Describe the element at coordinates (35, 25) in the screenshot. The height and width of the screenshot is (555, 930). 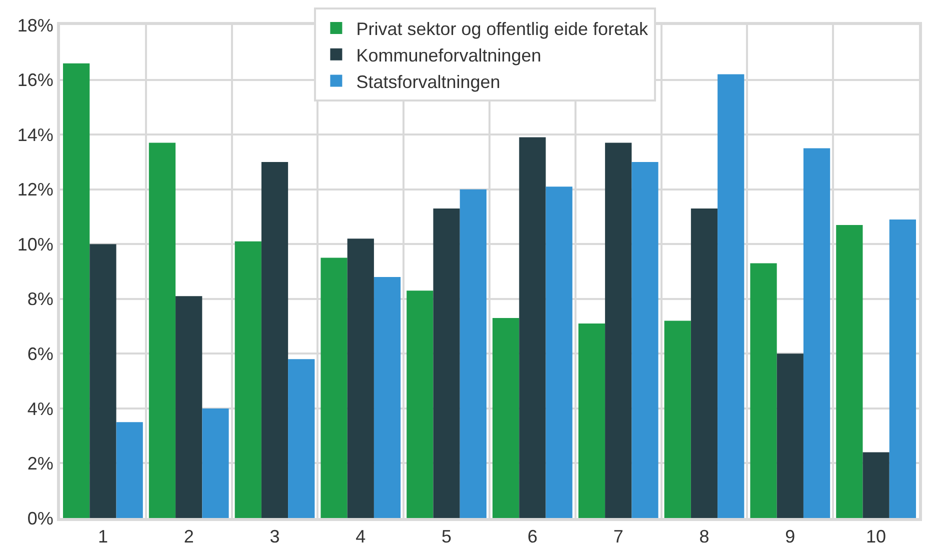
I see `y-tick-label: 18%` at that location.